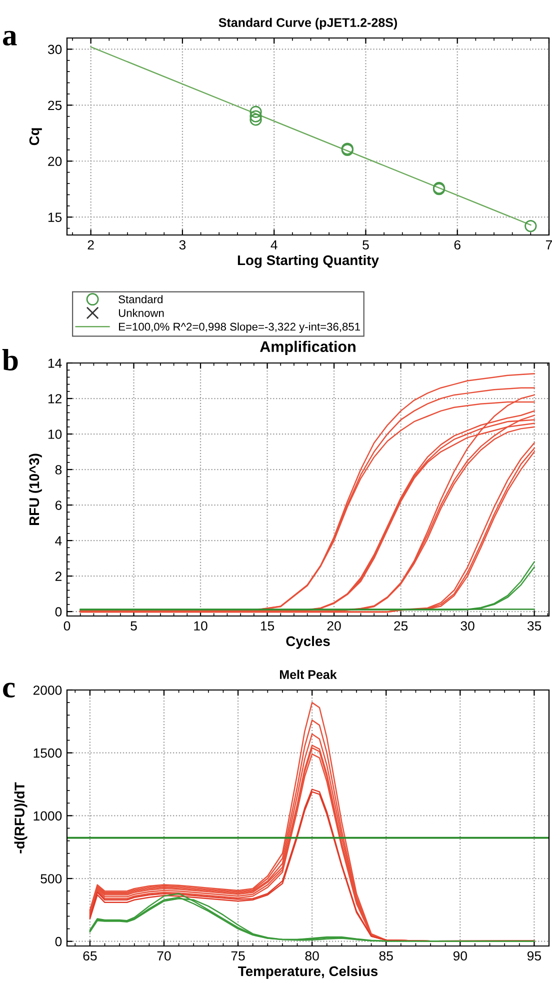  Describe the element at coordinates (308, 675) in the screenshot. I see `chart-title: Melt Peak` at that location.